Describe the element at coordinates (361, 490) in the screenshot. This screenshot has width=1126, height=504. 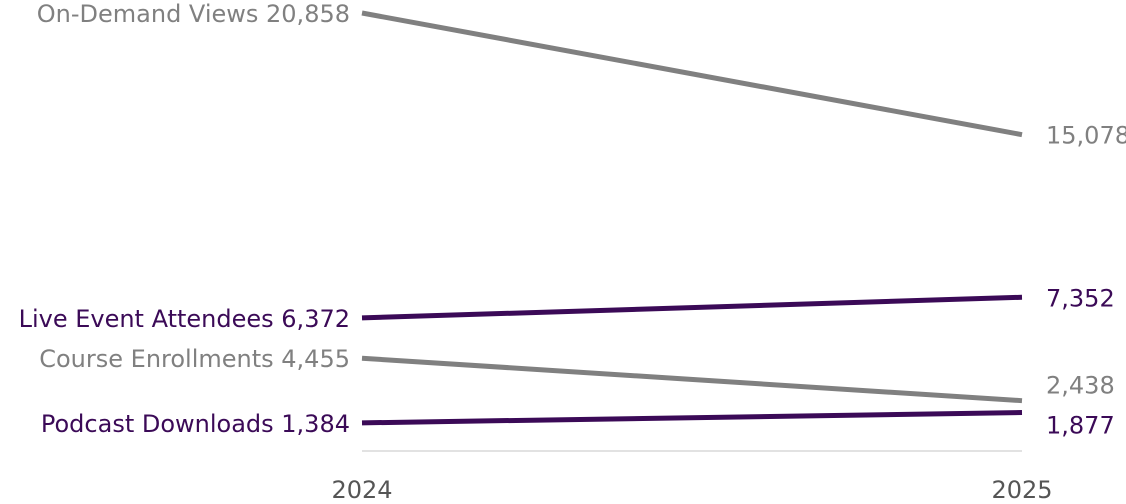
I see `x-tick-2024: 2024` at that location.